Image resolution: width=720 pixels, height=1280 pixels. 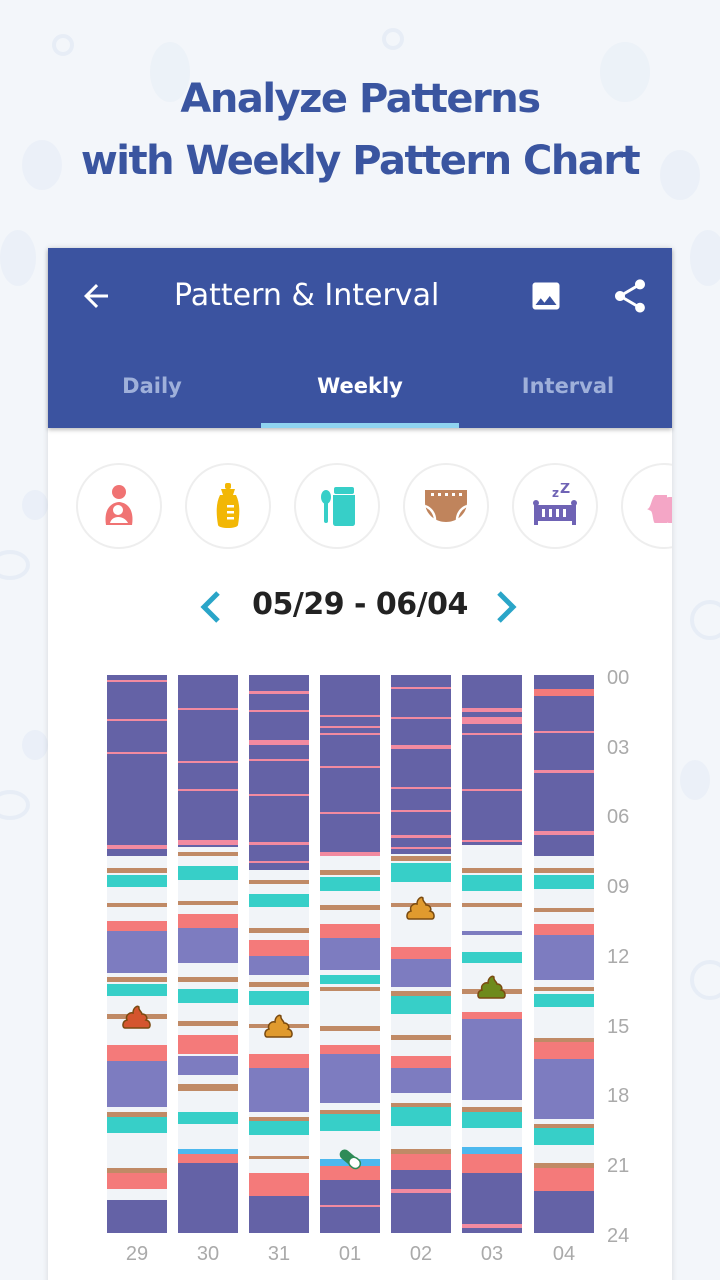 I want to click on y-axis-label: 15, so click(x=618, y=1027).